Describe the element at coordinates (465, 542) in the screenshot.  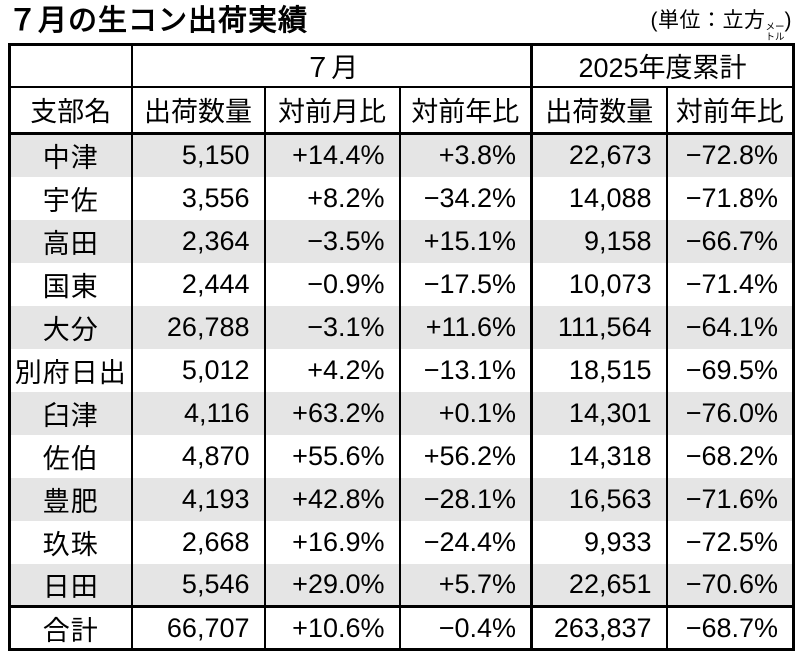
I see `july-yoy-cell: −24.4%` at that location.